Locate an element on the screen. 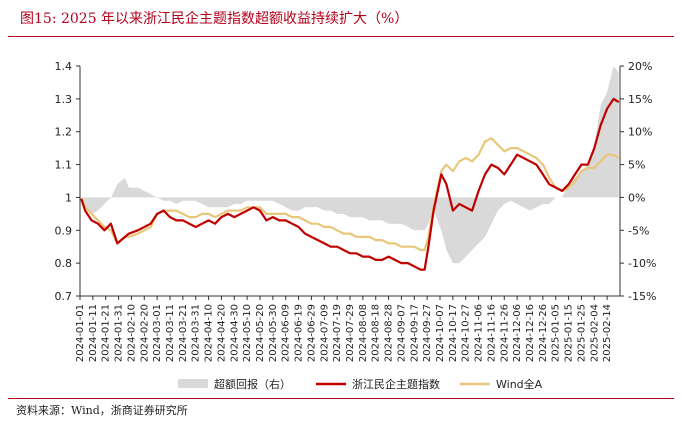 This screenshot has width=682, height=426. legend-excess-return-label: 超额回报（右） is located at coordinates (252, 384).